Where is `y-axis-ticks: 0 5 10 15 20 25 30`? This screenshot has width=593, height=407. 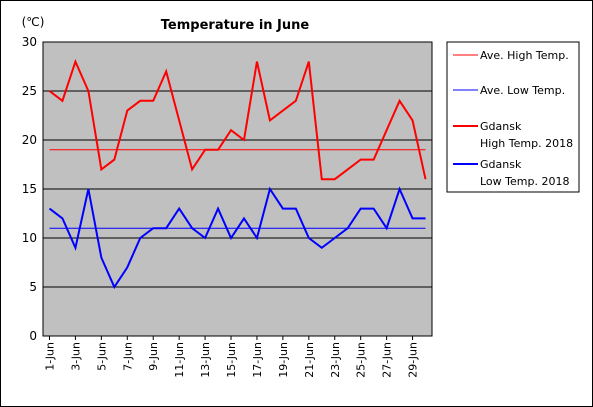 y-axis-ticks: 0 5 10 15 20 25 30 is located at coordinates (29, 189).